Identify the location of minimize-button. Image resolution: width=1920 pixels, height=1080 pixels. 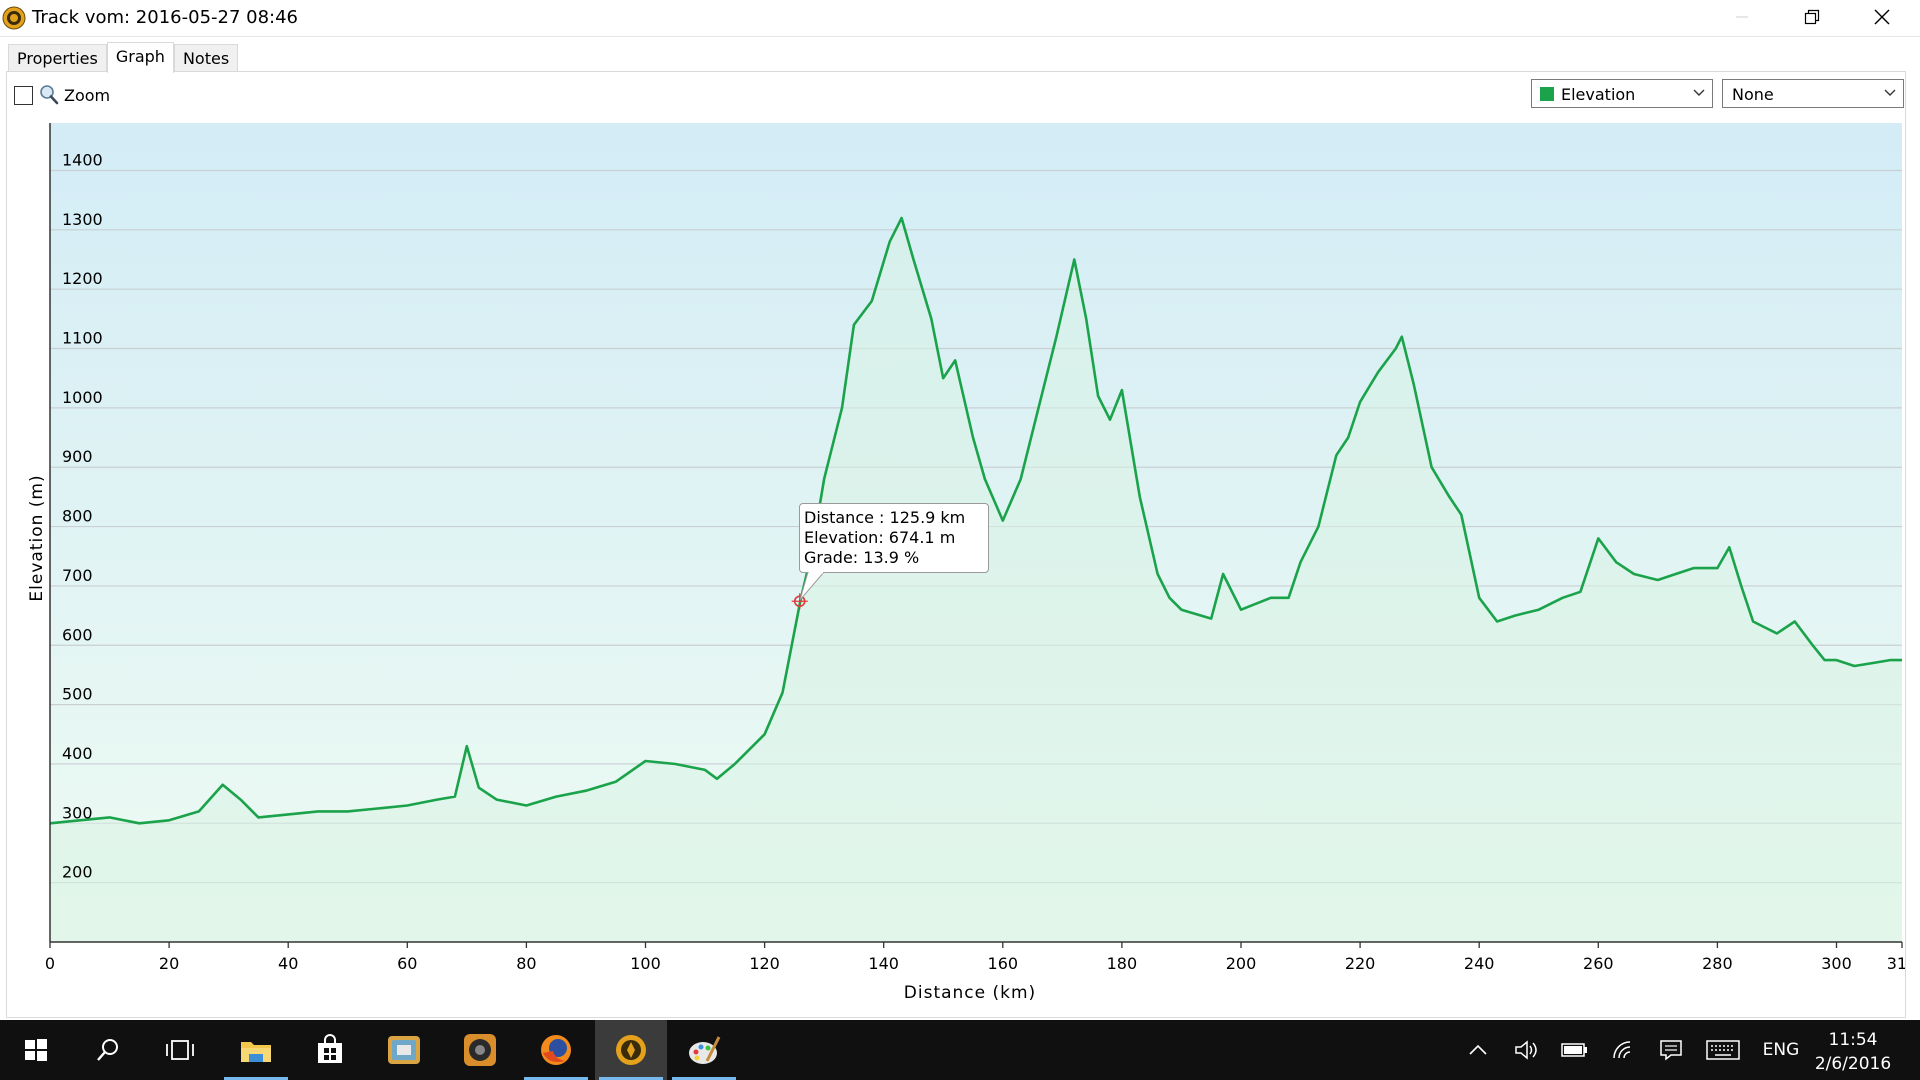
(1742, 17).